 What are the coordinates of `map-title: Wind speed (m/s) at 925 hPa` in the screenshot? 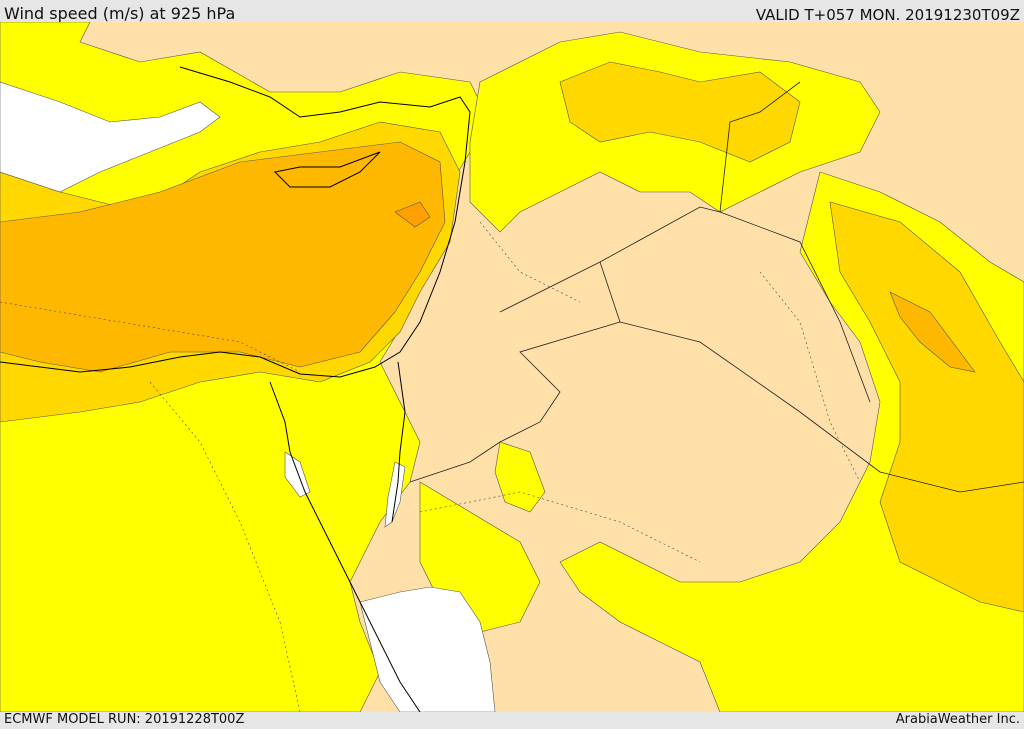 It's located at (120, 13).